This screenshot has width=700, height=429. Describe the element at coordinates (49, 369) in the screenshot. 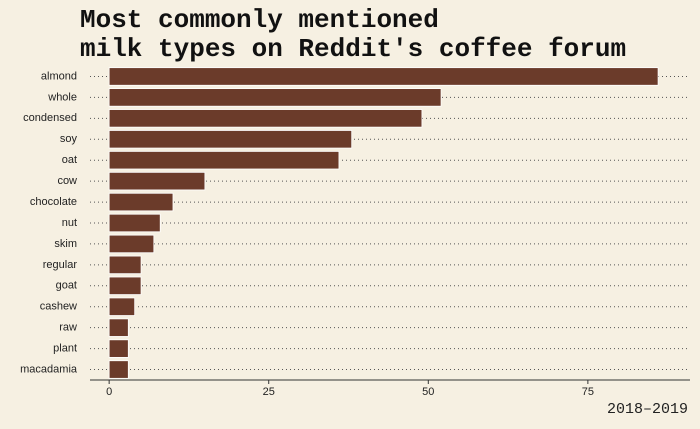

I see `y-tick-label: macadamia` at that location.